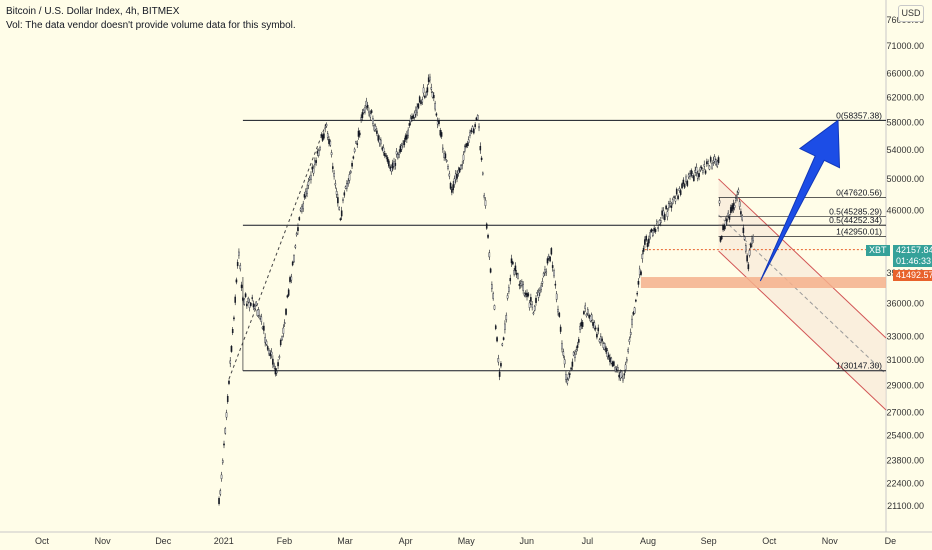 This screenshot has height=550, width=932. I want to click on time-tick-label: Sep, so click(709, 541).